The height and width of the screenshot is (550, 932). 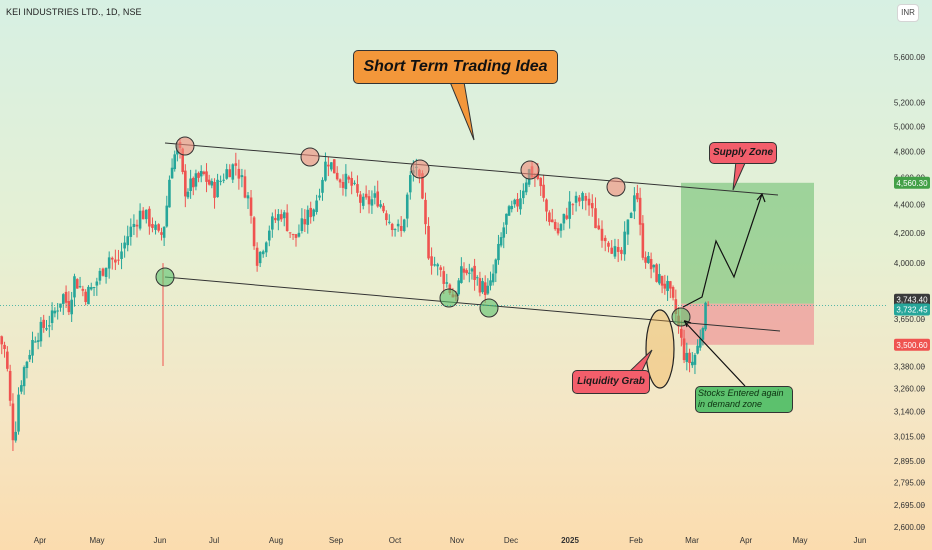 What do you see at coordinates (462, 111) in the screenshot?
I see `title-callout-tail` at bounding box center [462, 111].